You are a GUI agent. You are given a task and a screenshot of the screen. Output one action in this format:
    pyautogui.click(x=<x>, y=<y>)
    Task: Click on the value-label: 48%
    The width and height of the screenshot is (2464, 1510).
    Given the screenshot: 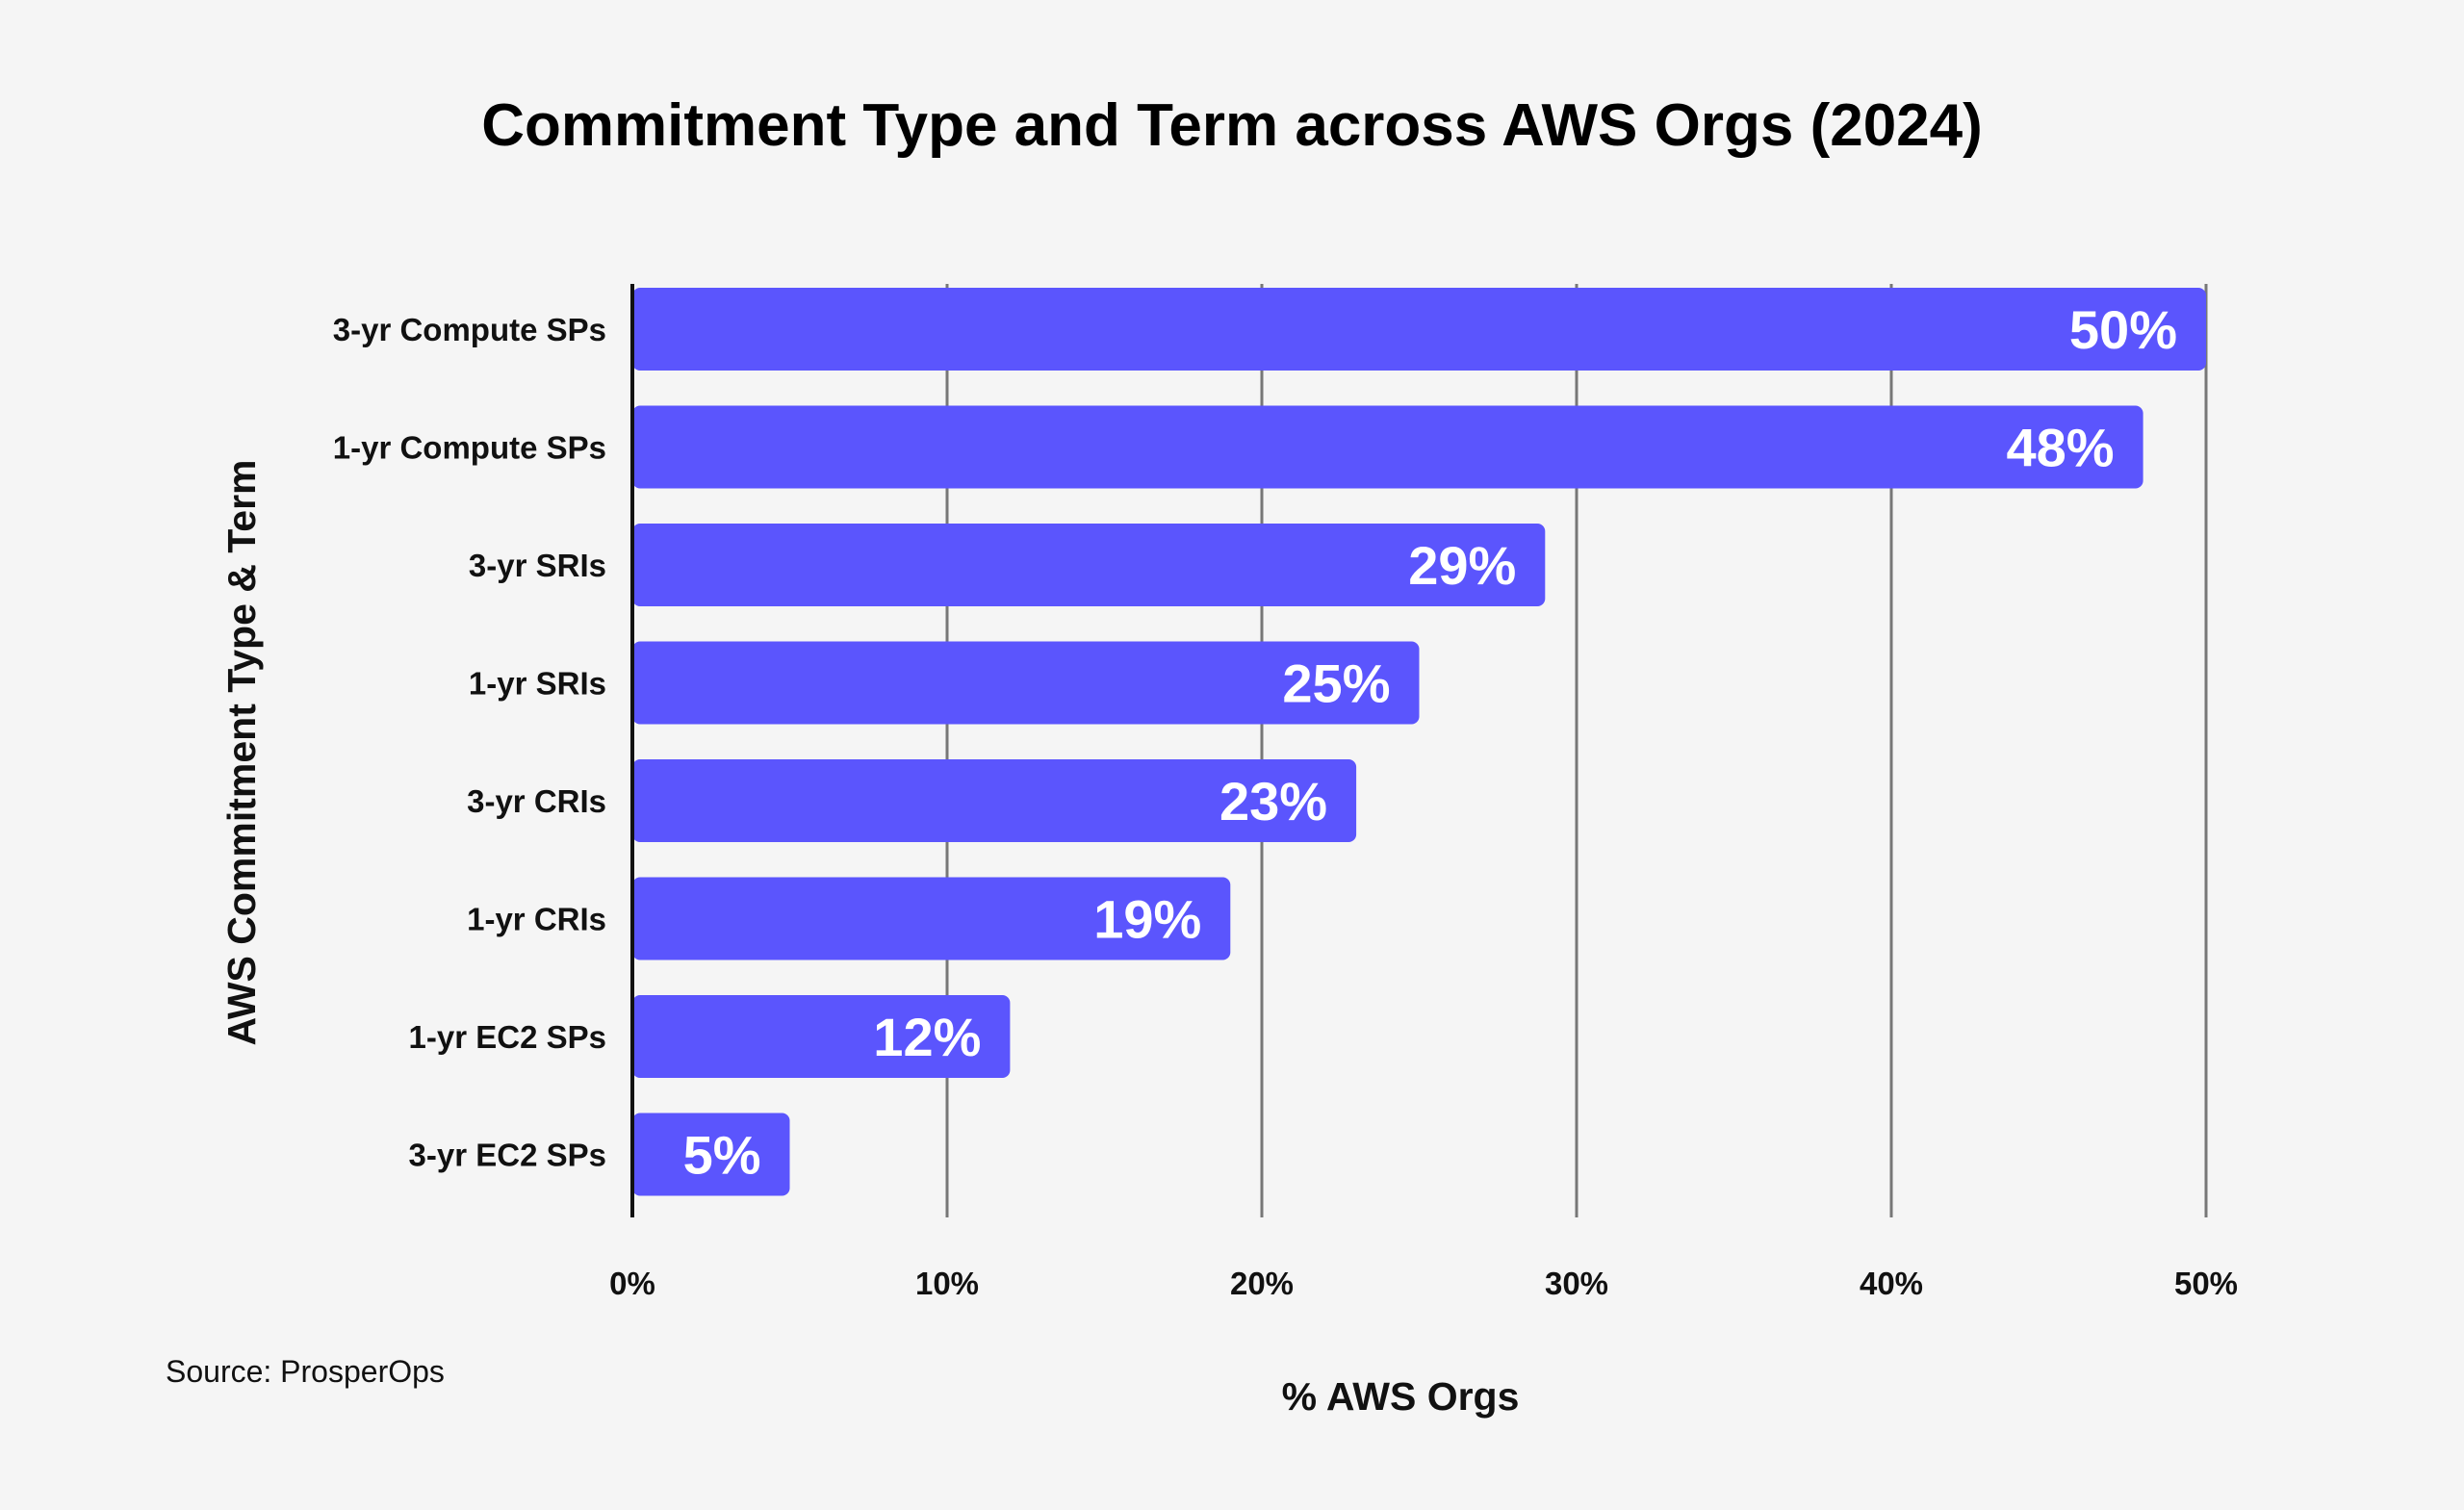 What is the action you would take?
    pyautogui.click(x=2061, y=448)
    